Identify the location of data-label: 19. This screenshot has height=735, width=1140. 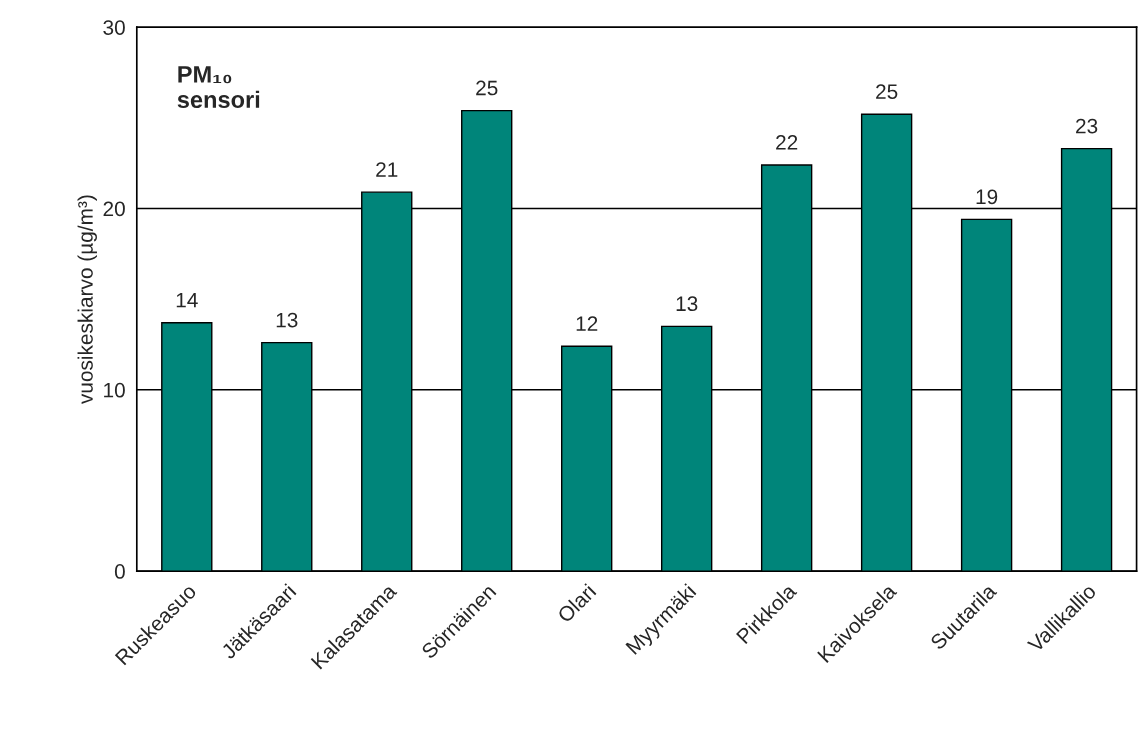
(987, 197).